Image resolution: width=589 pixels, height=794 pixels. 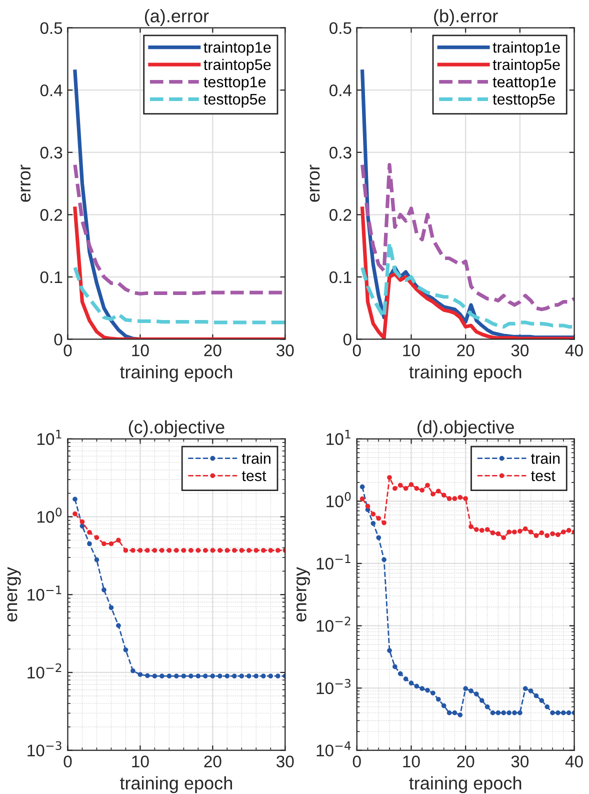 What do you see at coordinates (333, 748) in the screenshot?
I see `y-tick-label: 10$^{−4}$` at bounding box center [333, 748].